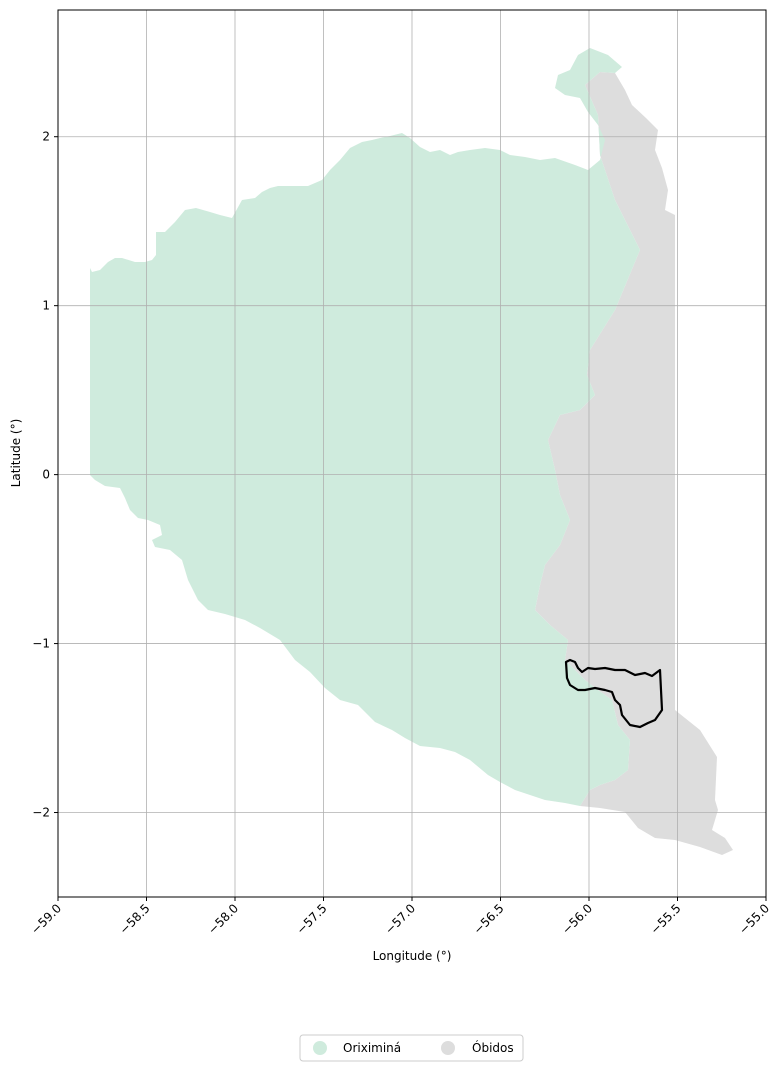 The height and width of the screenshot is (1070, 774). I want to click on x-tick-label: −57.0, so click(400, 919).